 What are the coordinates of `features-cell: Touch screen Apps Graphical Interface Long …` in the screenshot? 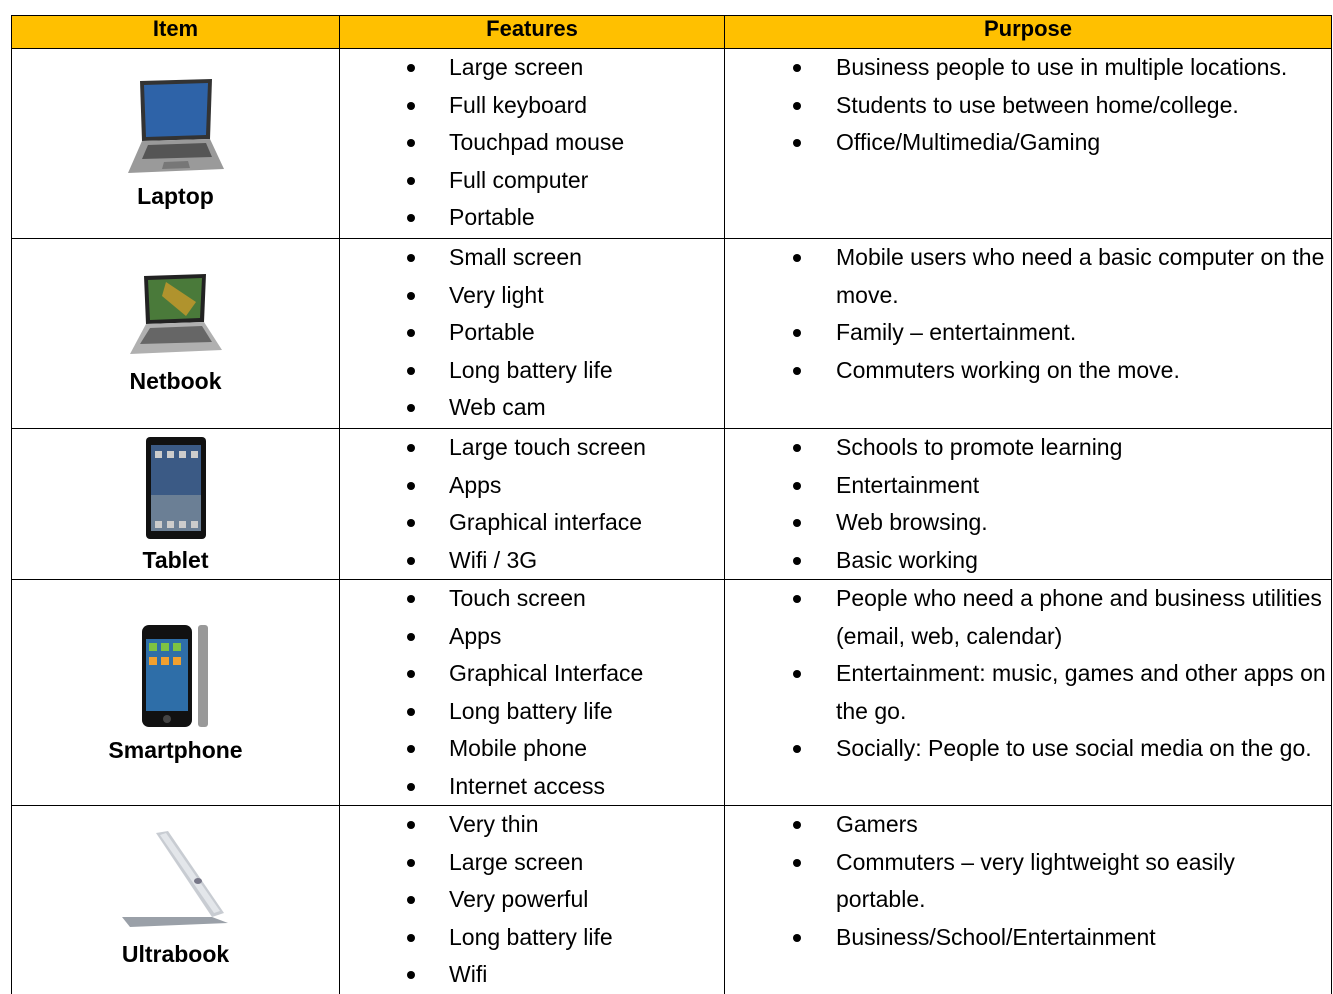 It's located at (532, 692).